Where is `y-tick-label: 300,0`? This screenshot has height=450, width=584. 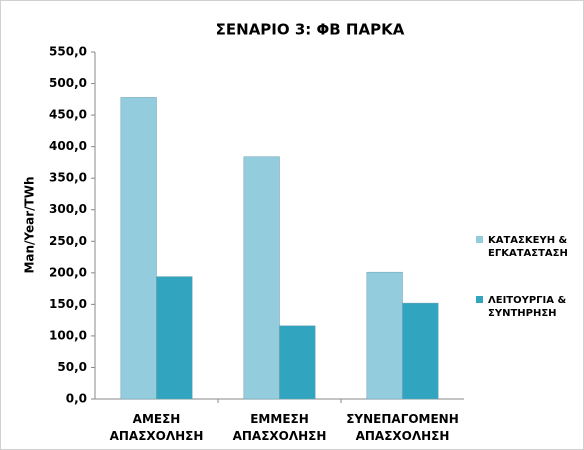 y-tick-label: 300,0 is located at coordinates (68, 209).